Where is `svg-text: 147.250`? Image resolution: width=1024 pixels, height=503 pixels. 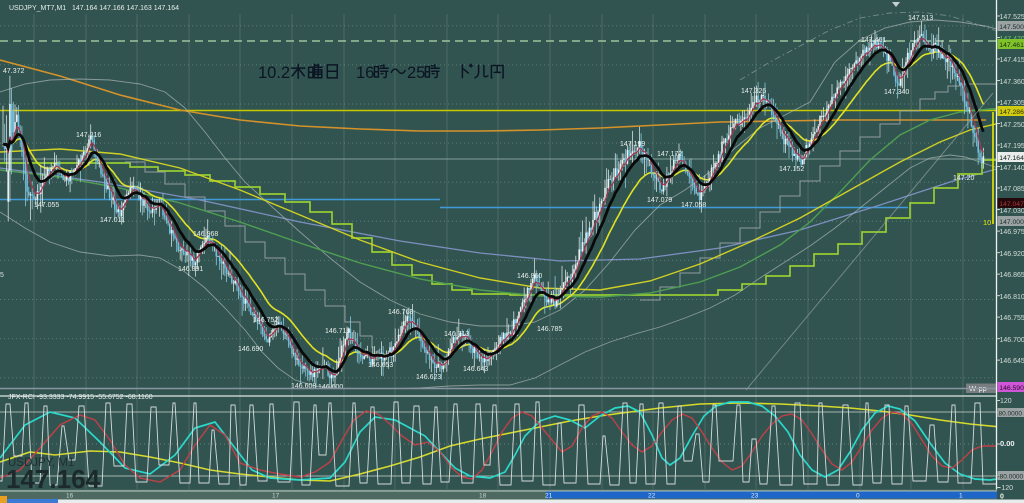 svg-text: 147.250 is located at coordinates (1012, 125).